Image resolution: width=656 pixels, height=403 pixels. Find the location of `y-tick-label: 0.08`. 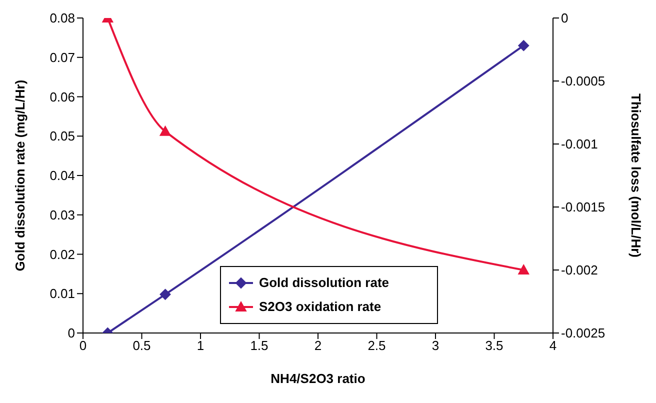

y-tick-label: 0.08 is located at coordinates (62, 18).